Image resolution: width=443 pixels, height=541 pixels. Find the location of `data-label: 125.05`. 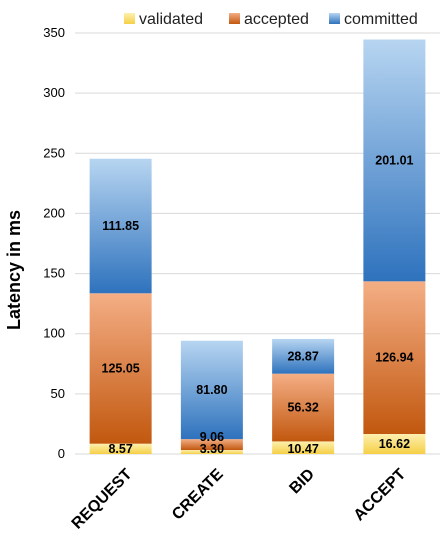

data-label: 125.05 is located at coordinates (121, 368).